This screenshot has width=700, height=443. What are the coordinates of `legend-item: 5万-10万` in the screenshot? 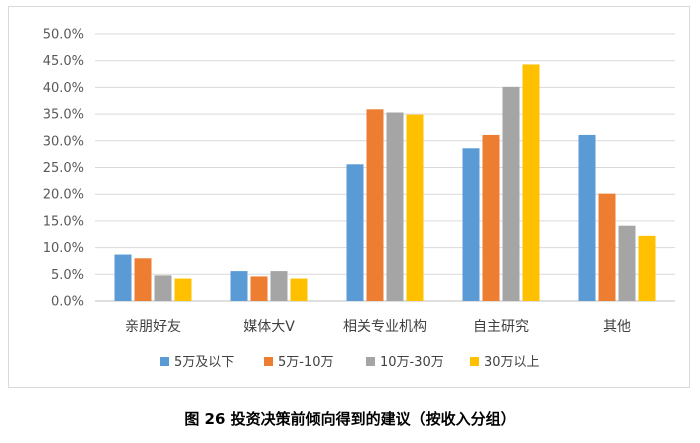 It's located at (299, 362).